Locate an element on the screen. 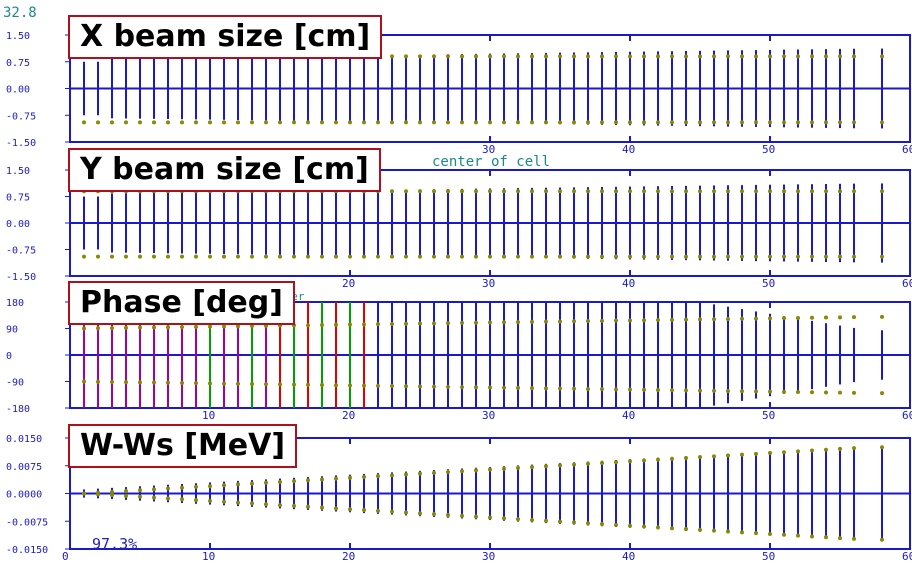 The image size is (912, 567). y-tick-label: 0.00 is located at coordinates (18, 224).